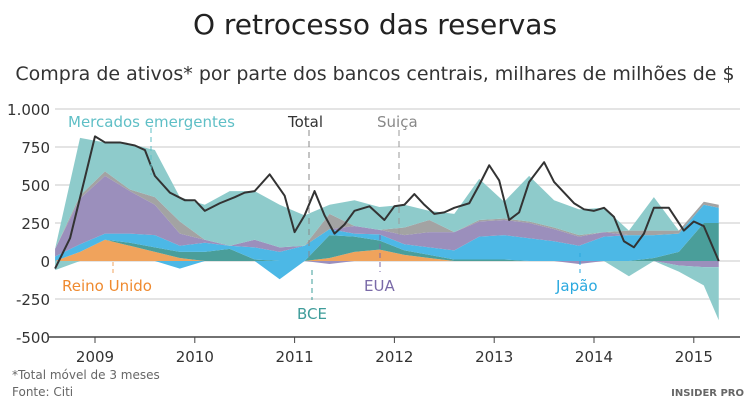 The height and width of the screenshot is (409, 750). Describe the element at coordinates (305, 122) in the screenshot. I see `annotation-total: Total` at that location.